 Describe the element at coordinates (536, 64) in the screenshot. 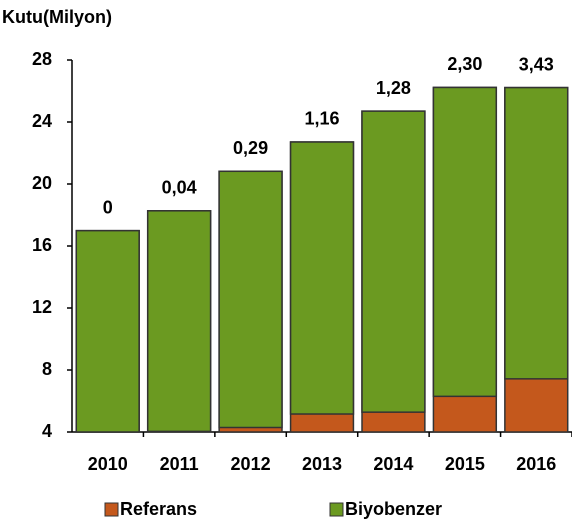

I see `value-label: 3,43` at that location.